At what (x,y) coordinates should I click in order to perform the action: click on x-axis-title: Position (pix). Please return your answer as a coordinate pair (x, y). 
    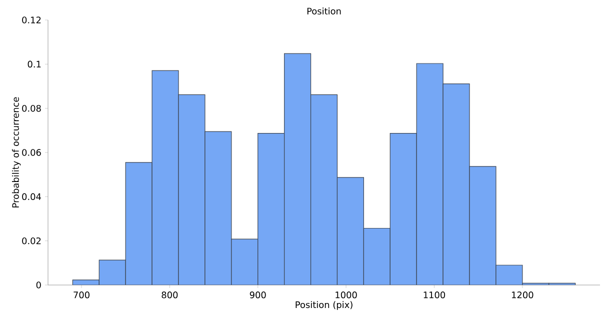
    Looking at the image, I should click on (324, 305).